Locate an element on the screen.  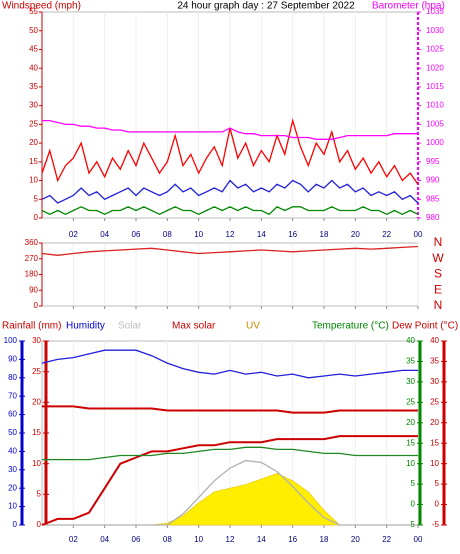
y-tick-label: 45 is located at coordinates (33, 49).